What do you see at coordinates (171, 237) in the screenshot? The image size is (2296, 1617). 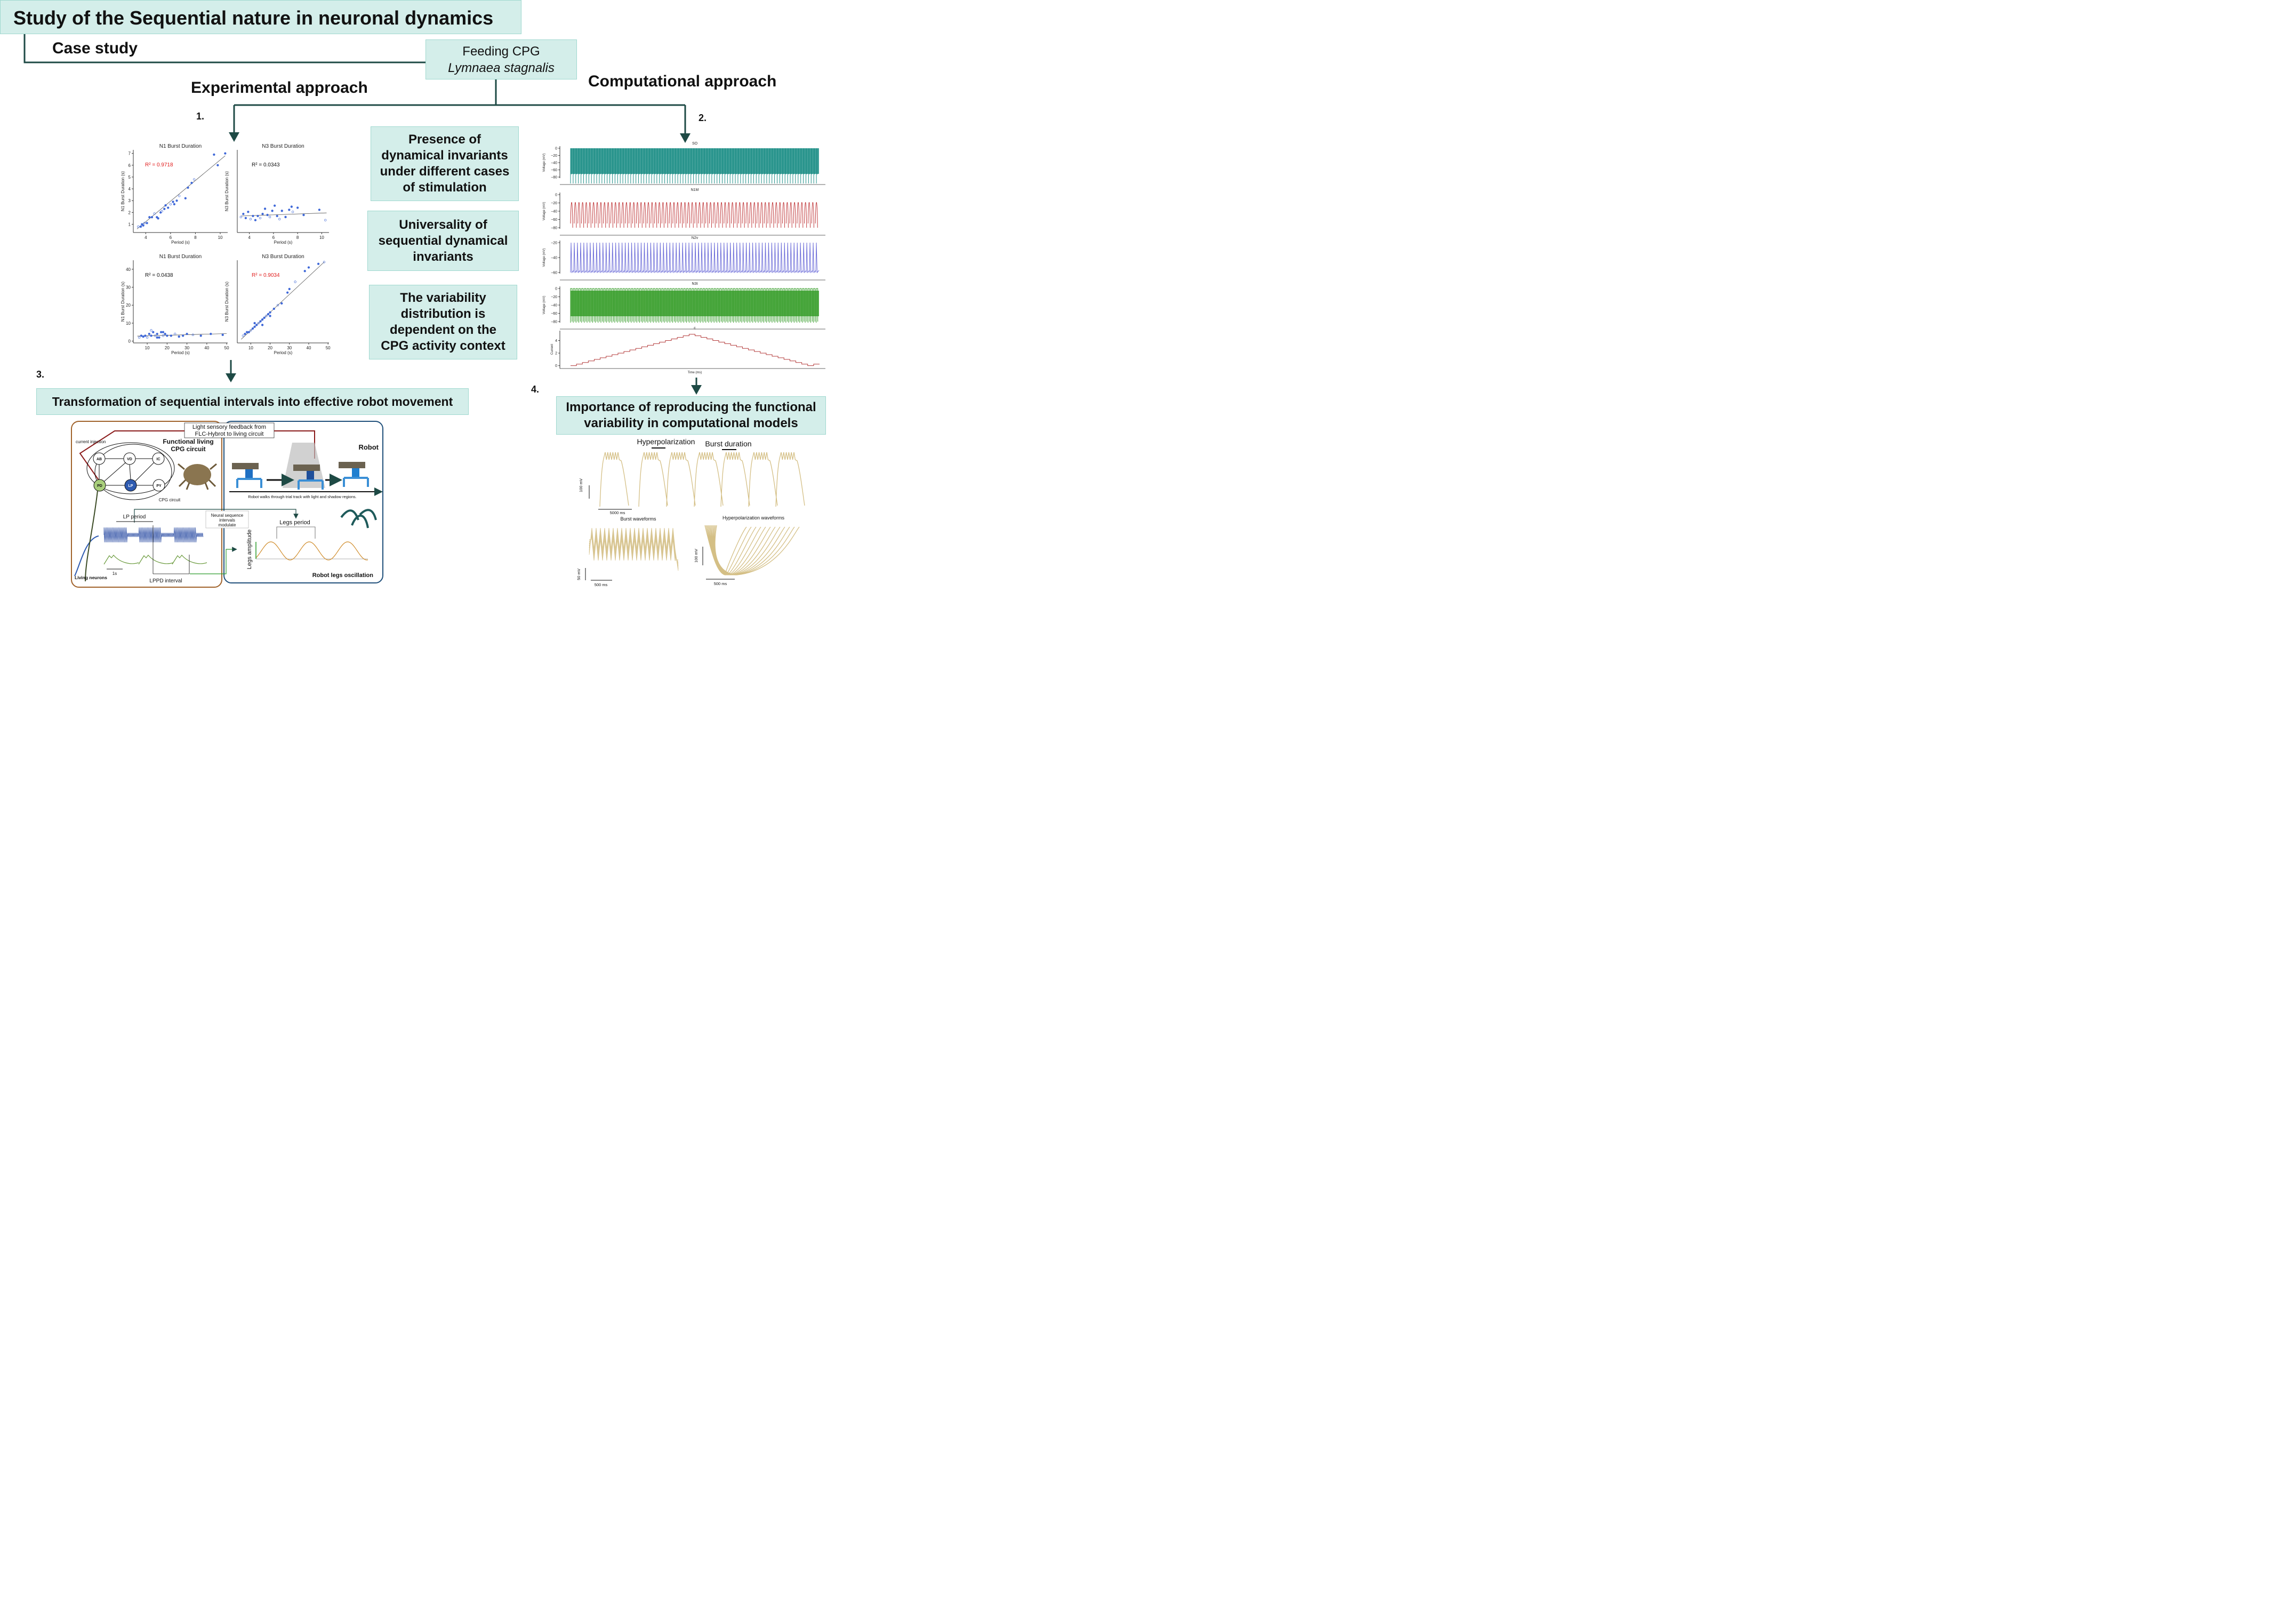 I see `x-tick-label: 6` at bounding box center [171, 237].